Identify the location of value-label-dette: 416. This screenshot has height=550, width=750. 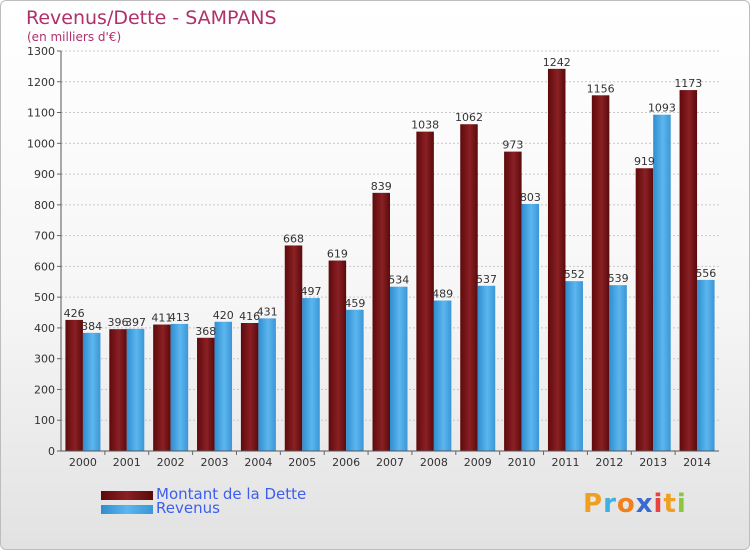
(249, 316).